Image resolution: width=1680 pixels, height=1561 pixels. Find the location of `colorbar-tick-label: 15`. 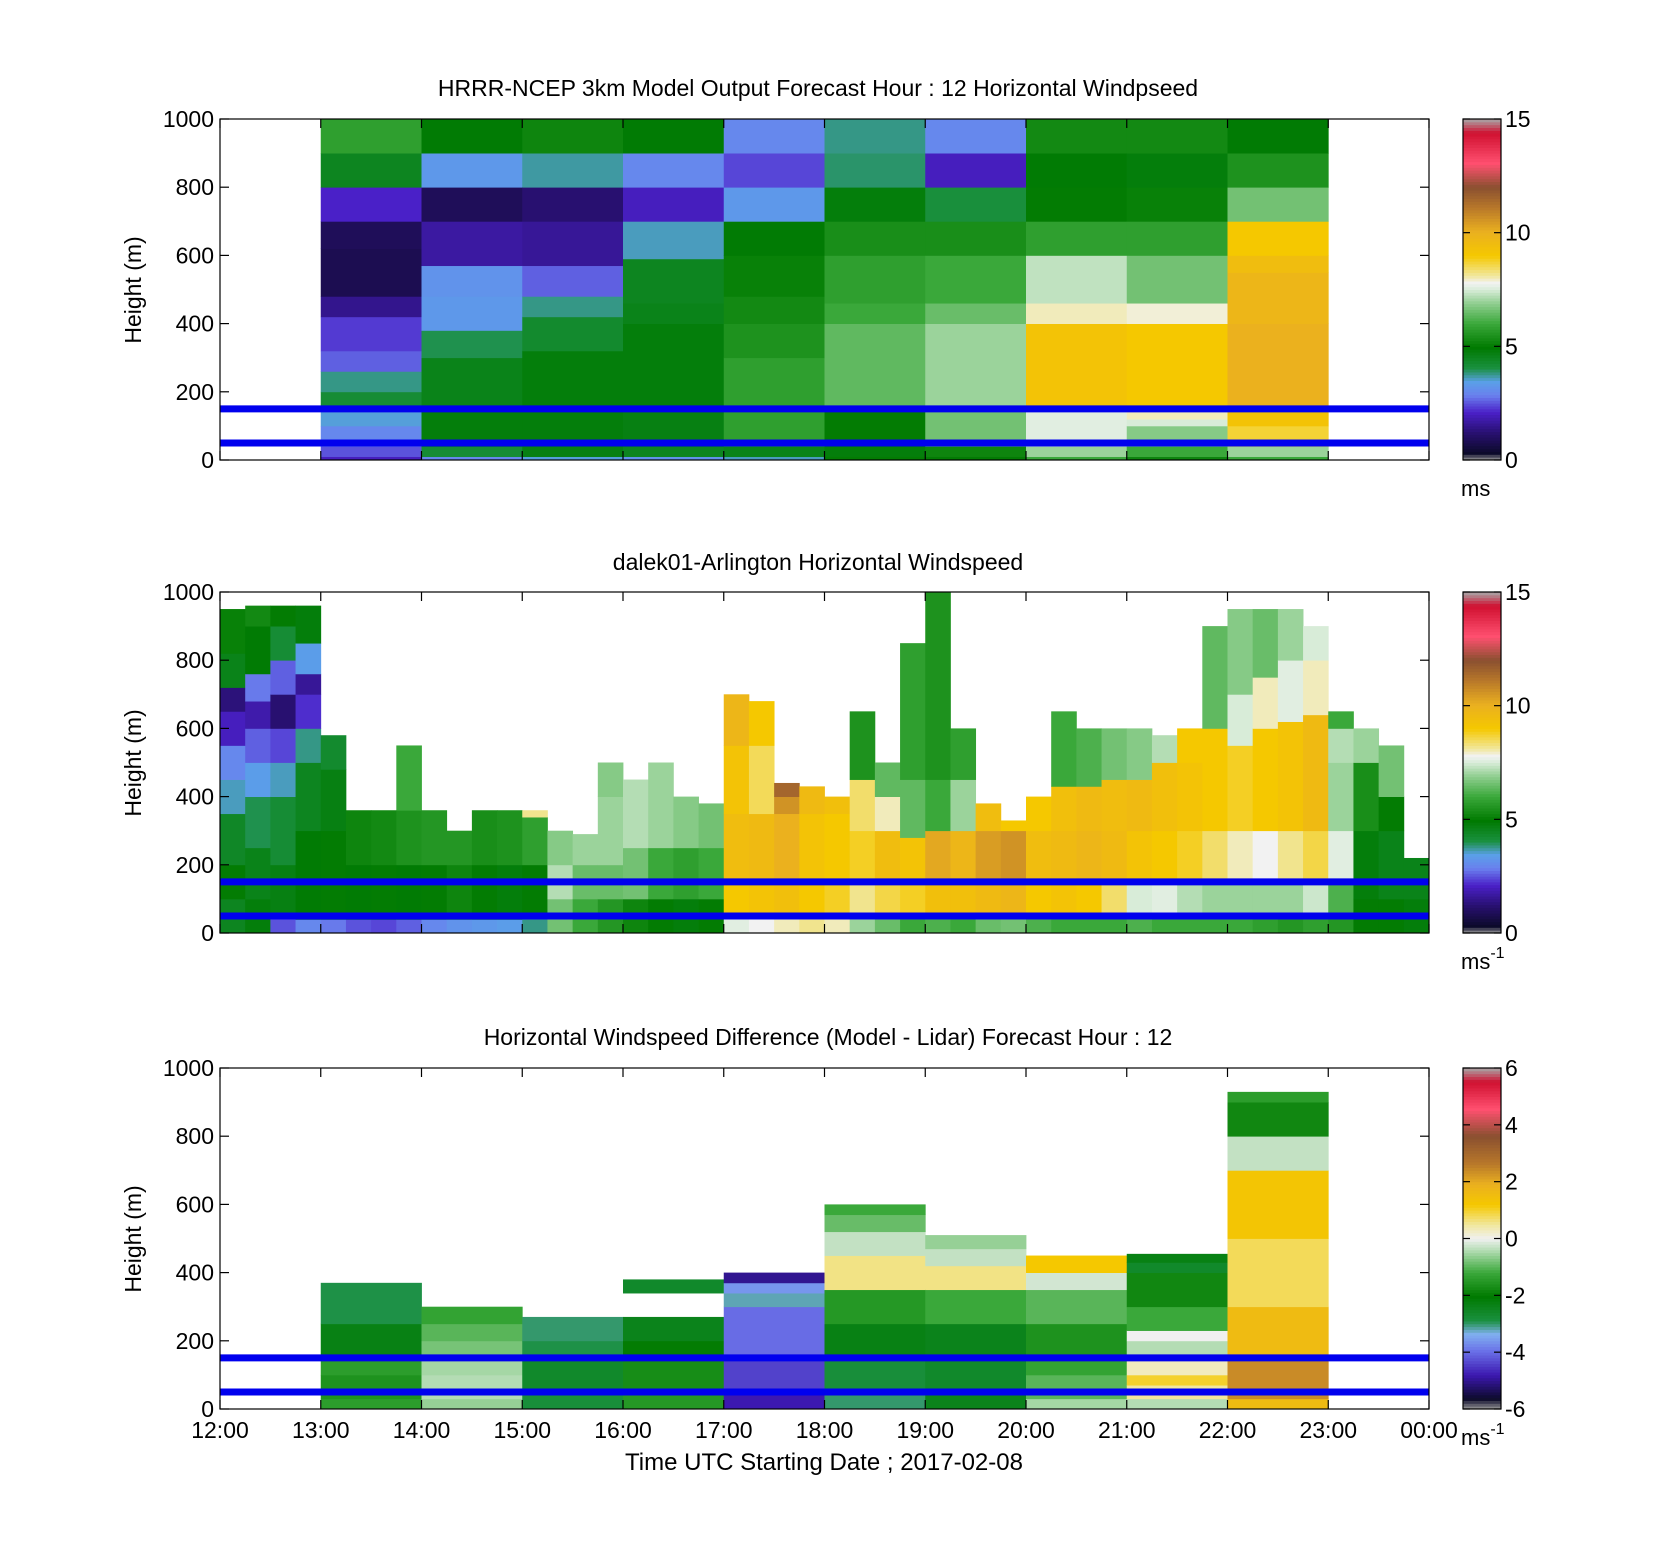

colorbar-tick-label: 15 is located at coordinates (1518, 119).